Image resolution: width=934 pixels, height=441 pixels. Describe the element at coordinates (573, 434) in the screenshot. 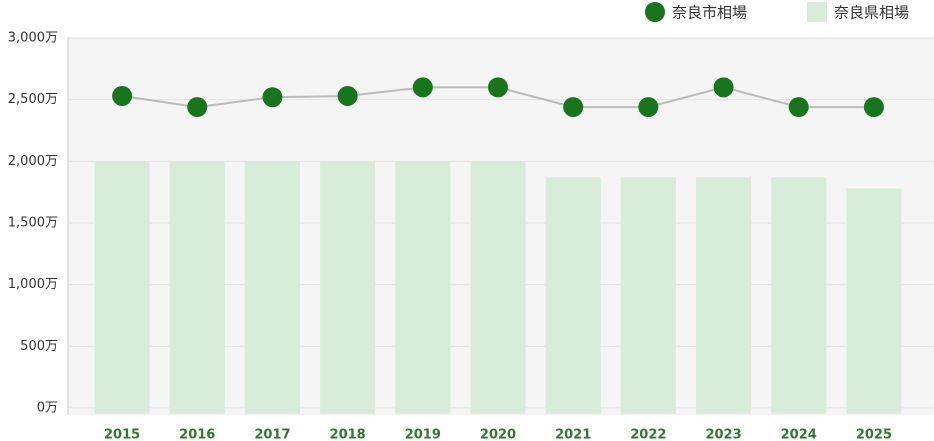

I see `x-tick-label: 2021` at that location.